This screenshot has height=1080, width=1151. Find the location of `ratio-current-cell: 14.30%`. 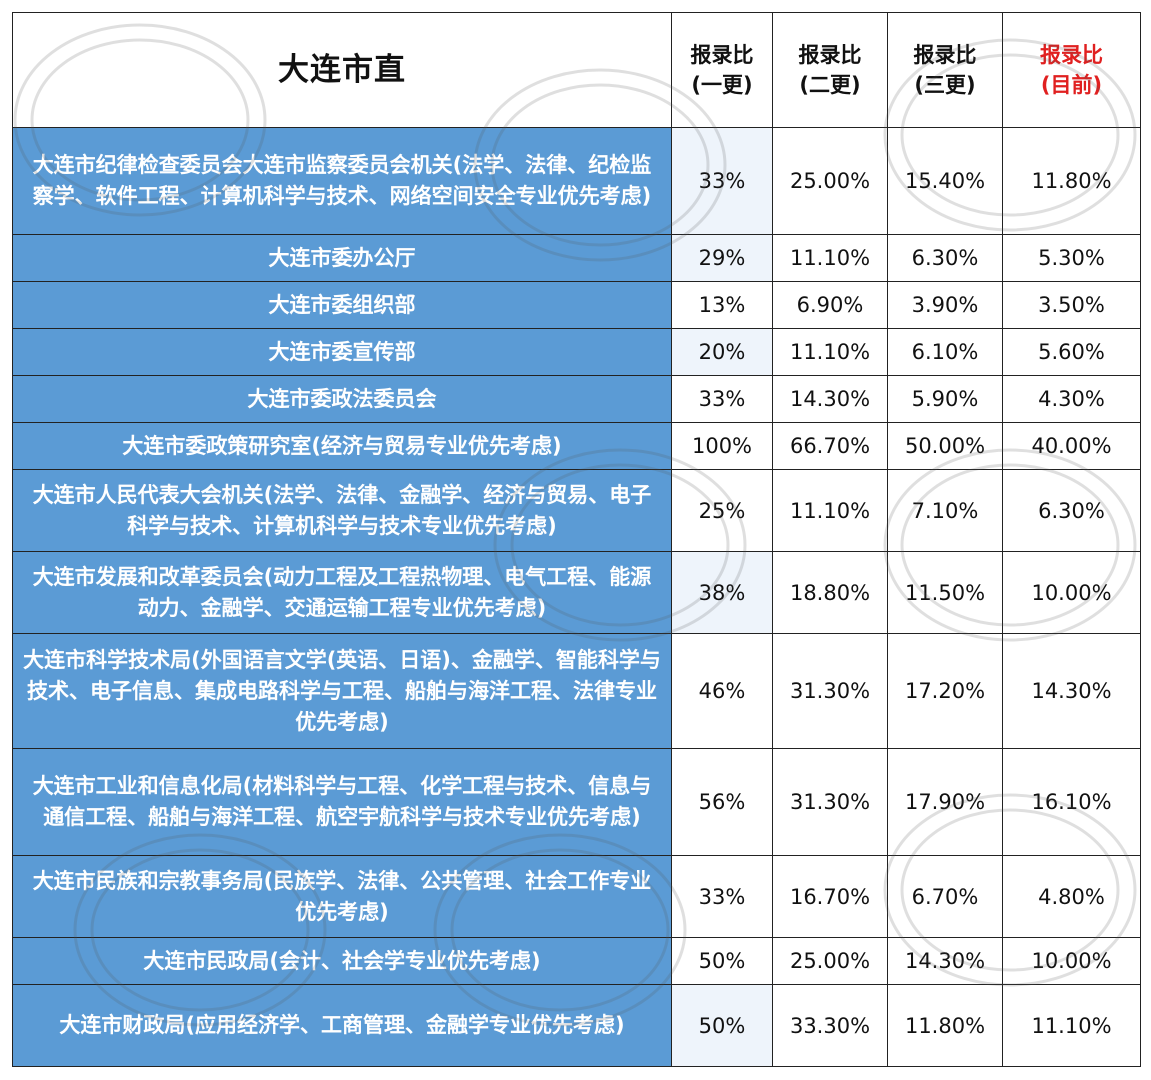

ratio-current-cell: 14.30% is located at coordinates (1071, 691).